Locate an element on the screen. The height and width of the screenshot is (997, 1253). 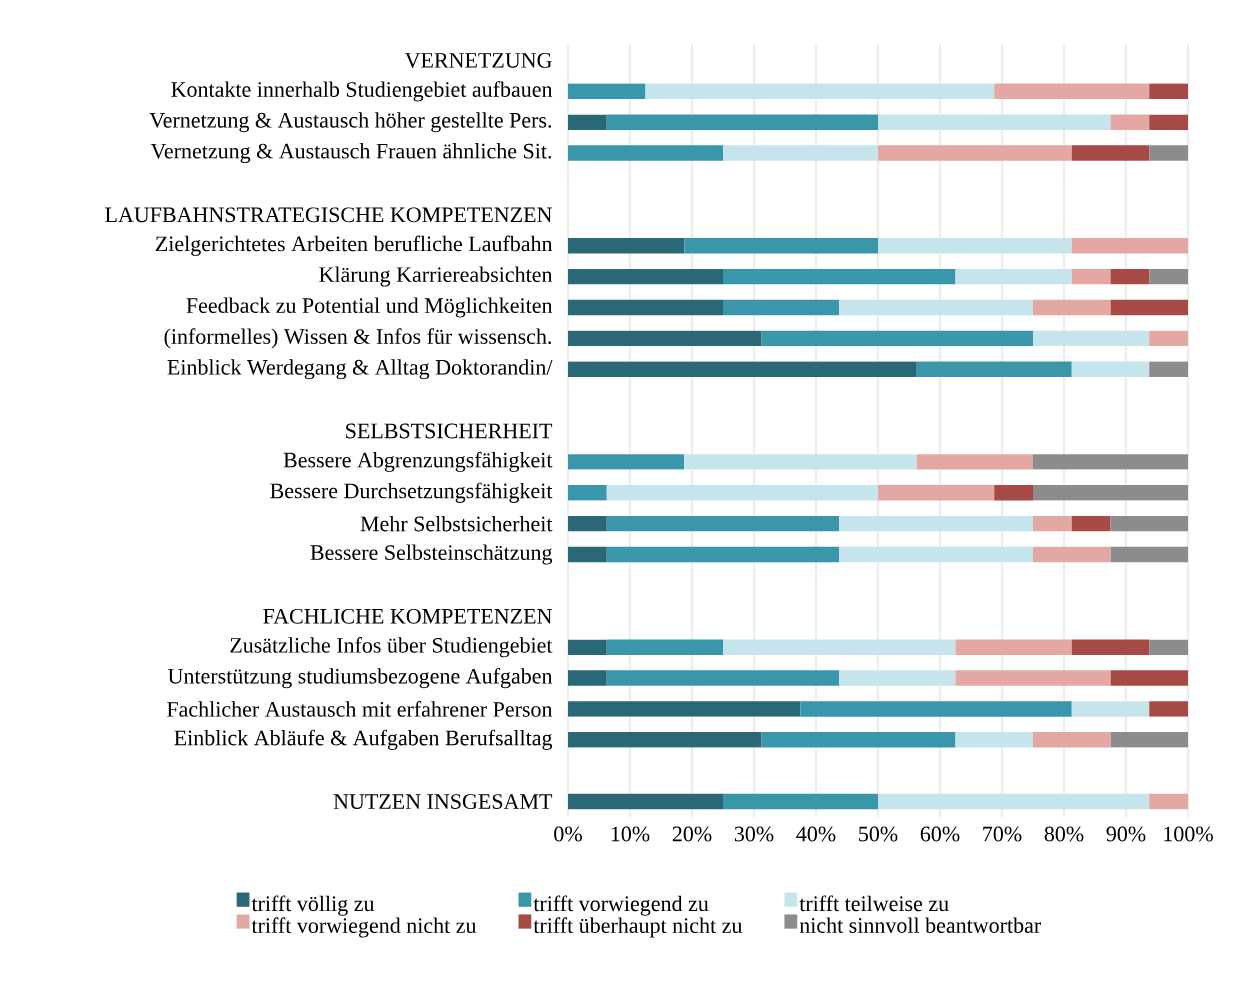
x-tick-label: 10% is located at coordinates (630, 834).